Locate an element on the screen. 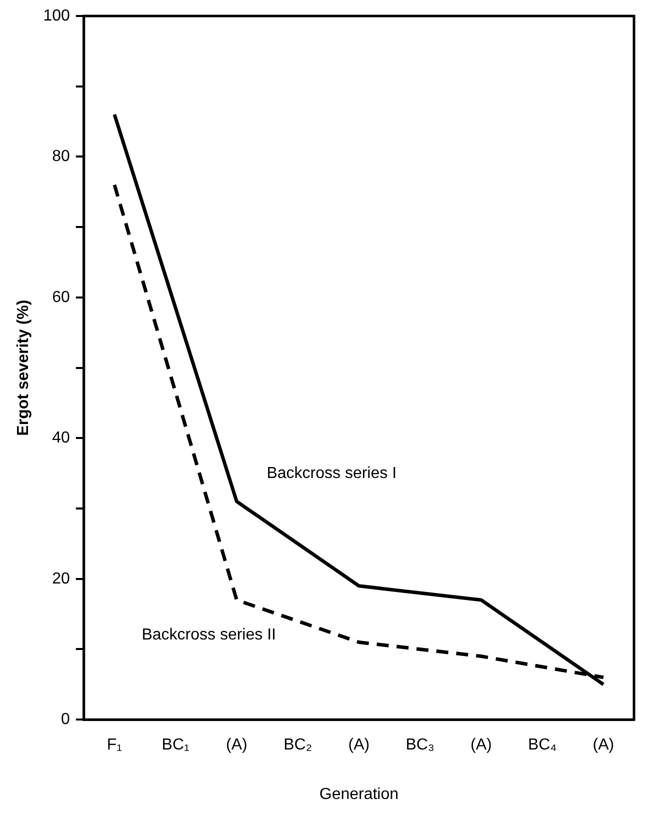  x-tick-label: BC₂ is located at coordinates (298, 745).